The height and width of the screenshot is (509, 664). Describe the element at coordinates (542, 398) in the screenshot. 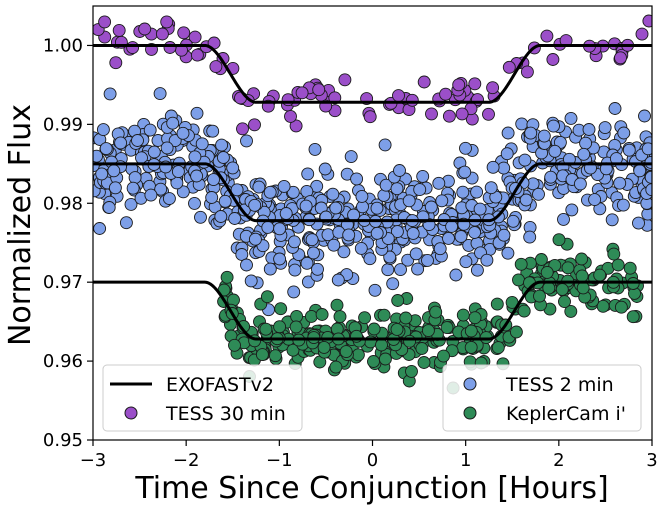

I see `legend-right-frame` at that location.